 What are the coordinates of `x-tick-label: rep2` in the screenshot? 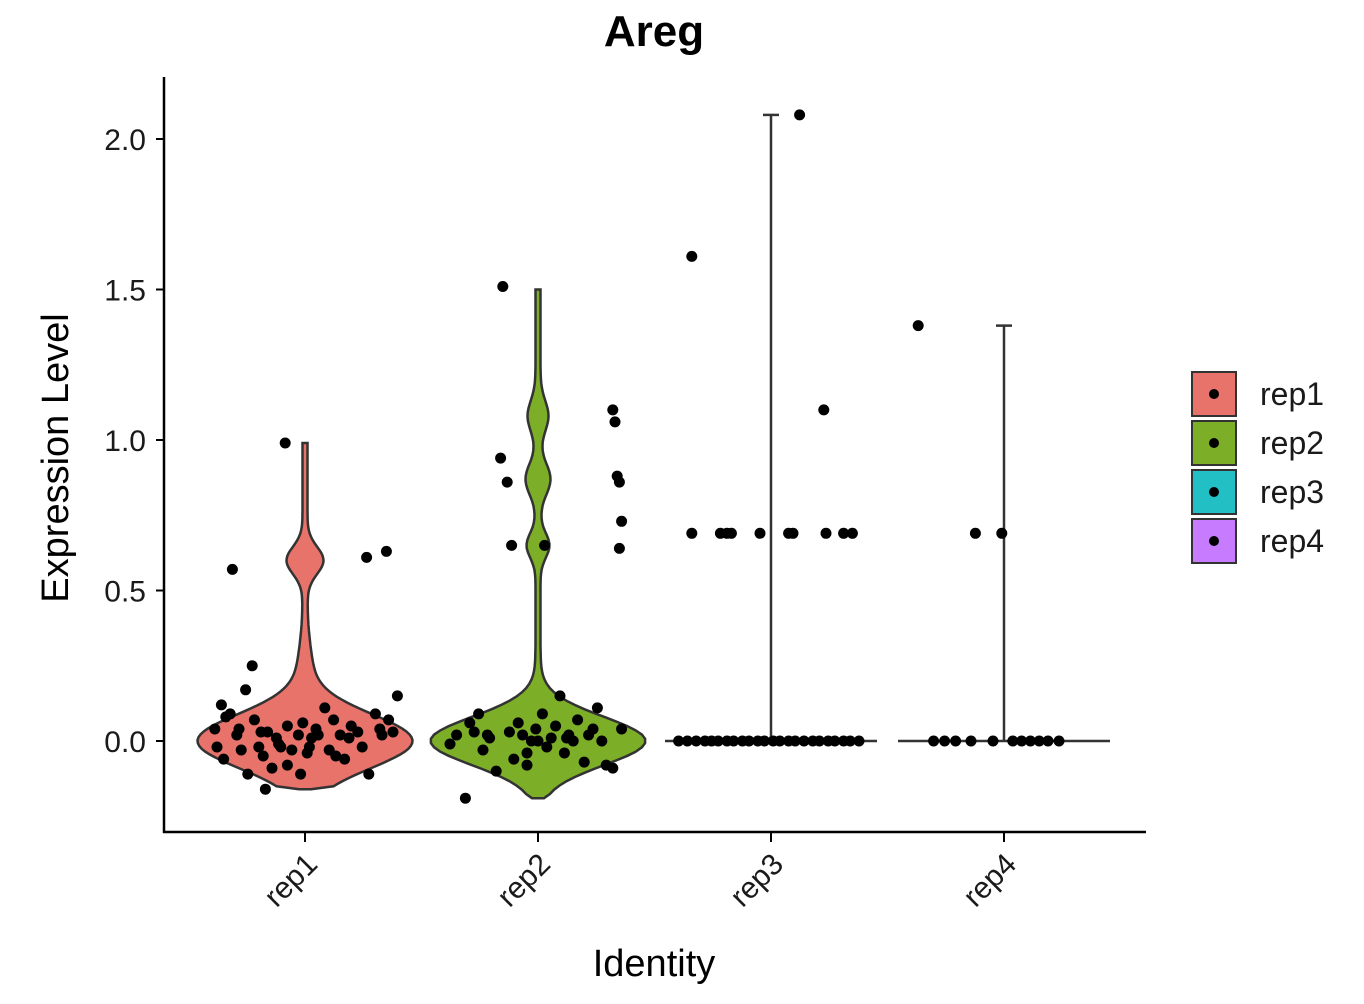 It's located at (524, 881).